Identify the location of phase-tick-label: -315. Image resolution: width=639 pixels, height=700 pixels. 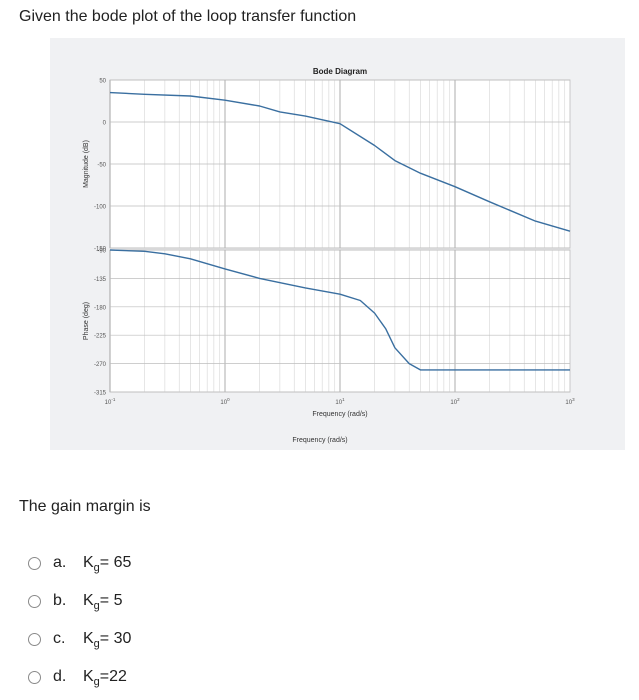
(100, 394).